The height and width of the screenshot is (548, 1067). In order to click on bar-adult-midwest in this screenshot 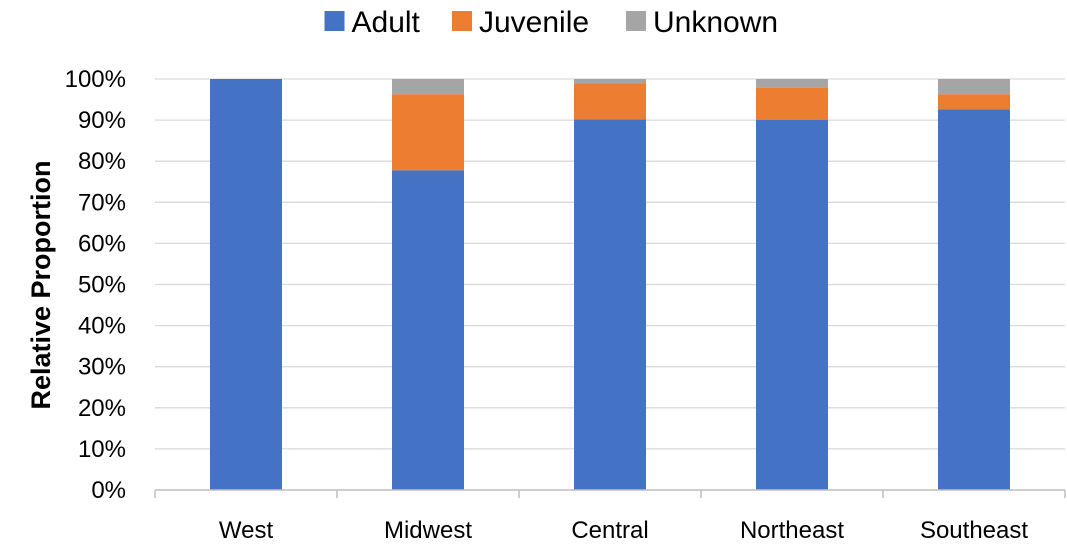, I will do `click(428, 330)`.